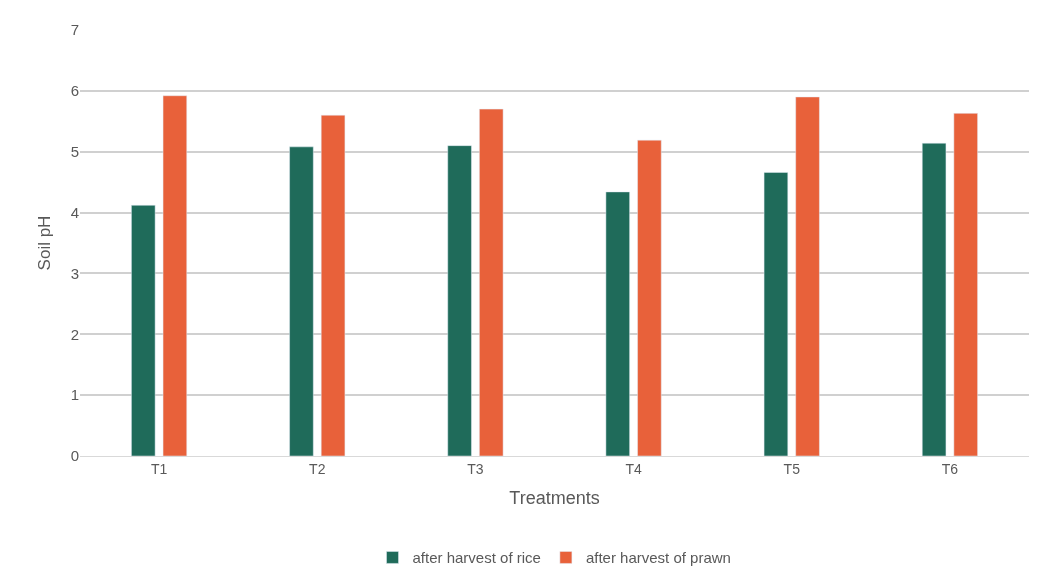 The height and width of the screenshot is (586, 1059). I want to click on y-tick-label: 1, so click(74, 395).